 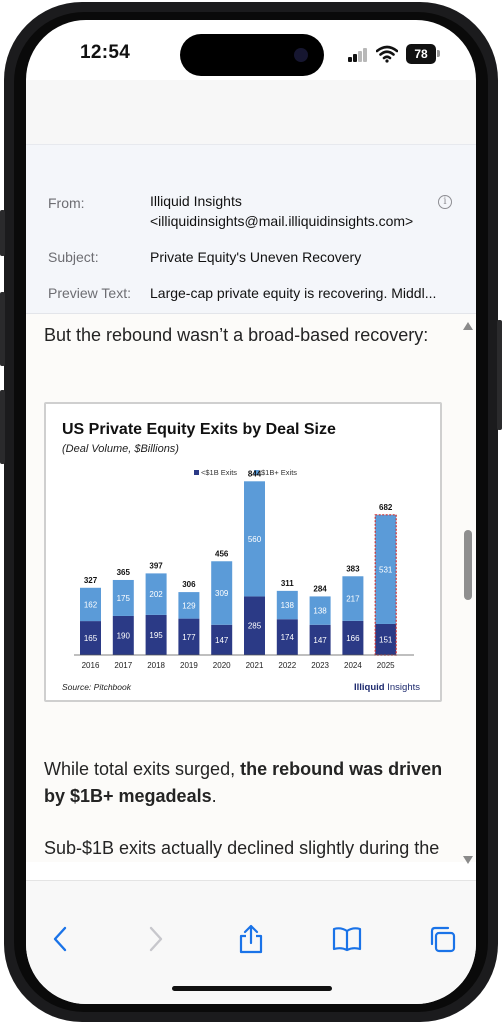 I want to click on x-tick-2025: 2025, so click(x=386, y=665).